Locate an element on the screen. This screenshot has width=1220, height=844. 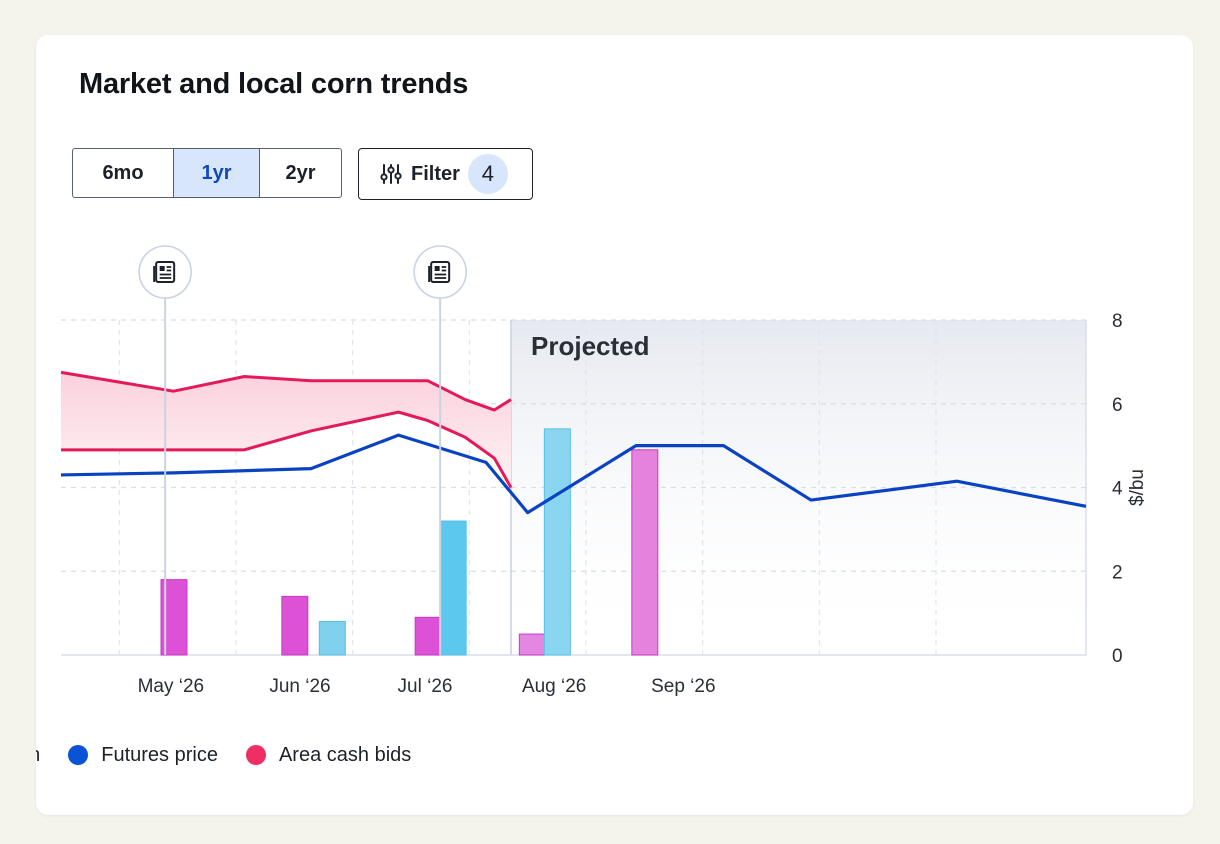
x-tick-label: Jun ‘26 is located at coordinates (299, 686).